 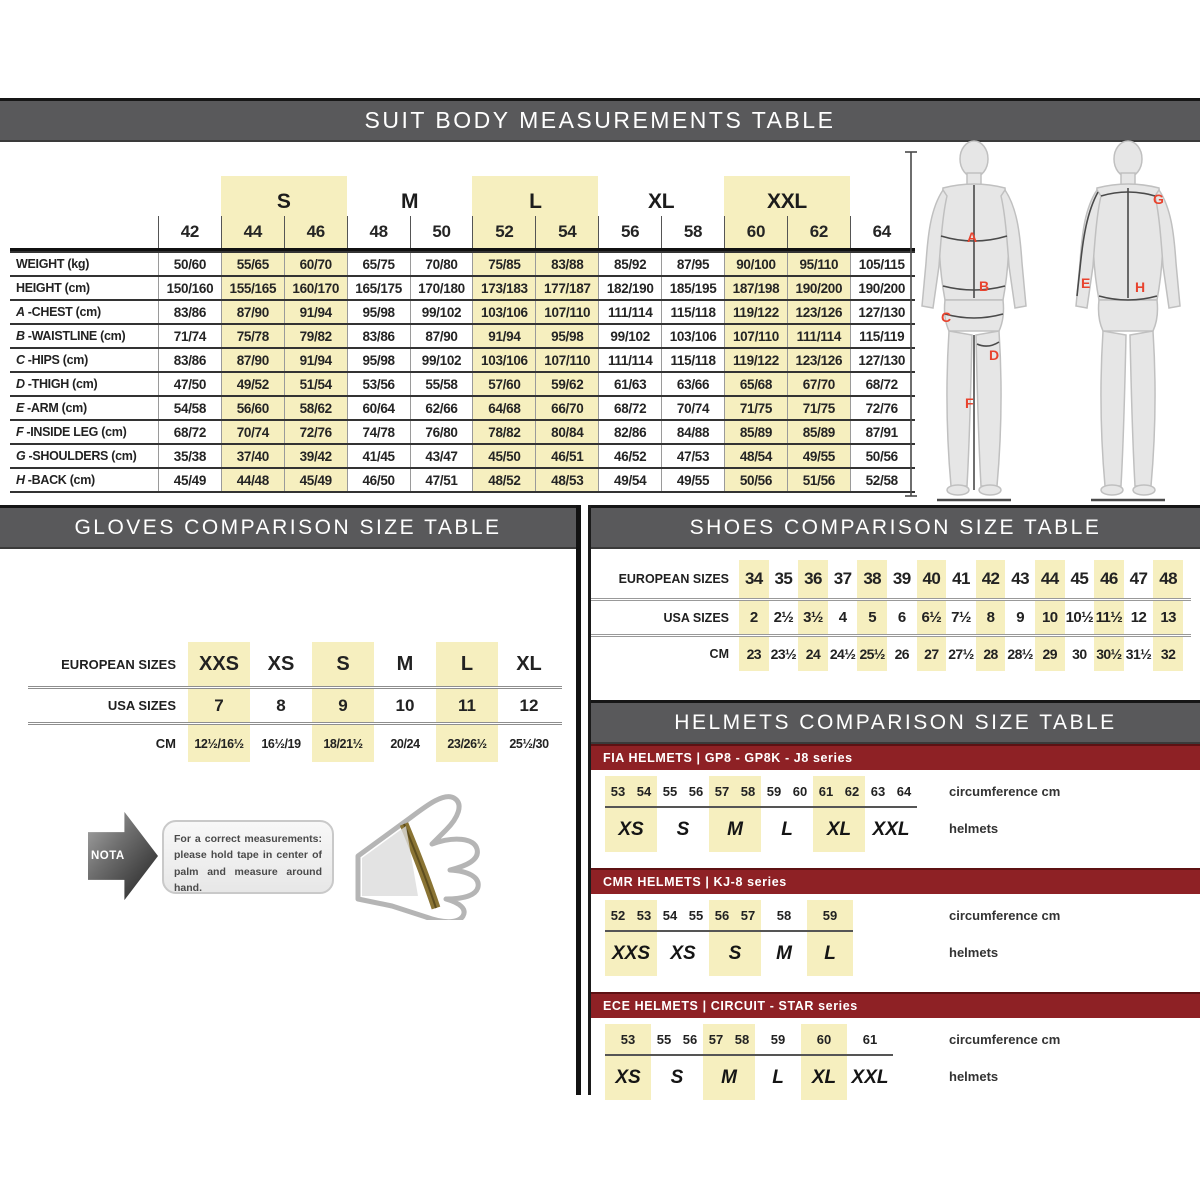 I want to click on shoes-size-cell: 24½, so click(x=842, y=654).